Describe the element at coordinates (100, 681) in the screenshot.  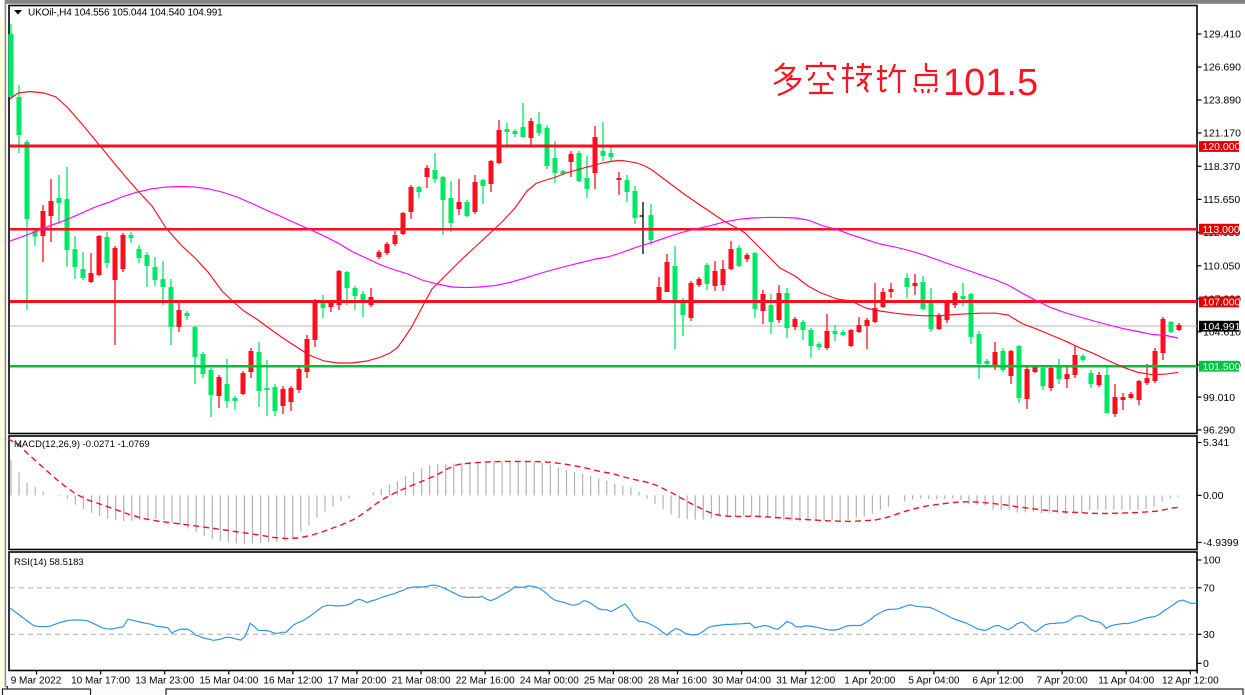
I see `svg-text: 10 Mar 17:00` at that location.